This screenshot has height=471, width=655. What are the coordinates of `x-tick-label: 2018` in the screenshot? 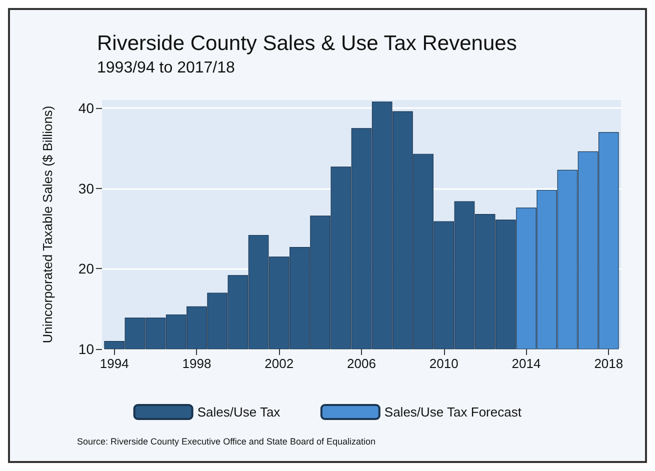 It's located at (609, 363).